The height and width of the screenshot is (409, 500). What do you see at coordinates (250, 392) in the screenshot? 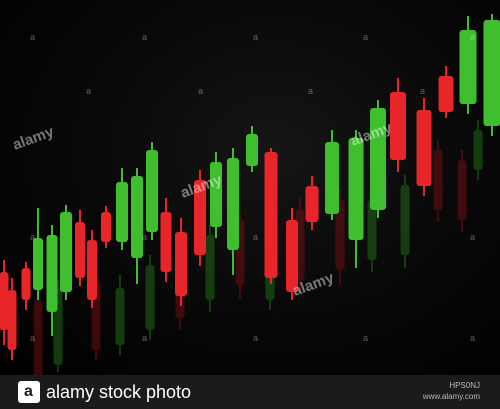
I see `stock-photo-footer: a alamy stock photo HPS0NJ www.alamy.com` at bounding box center [250, 392].